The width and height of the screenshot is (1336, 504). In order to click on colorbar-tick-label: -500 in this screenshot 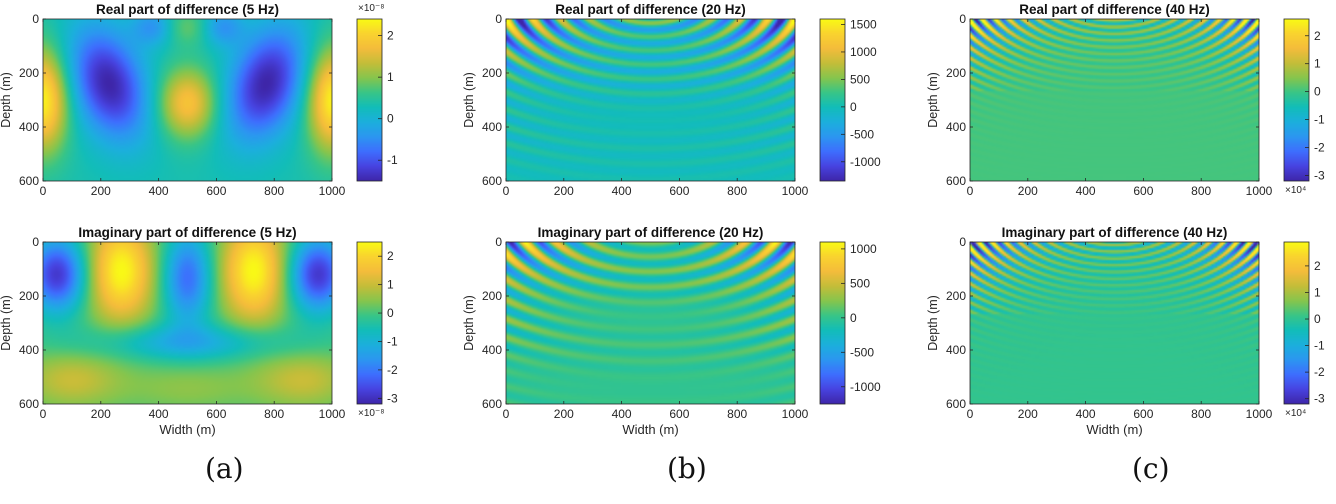, I will do `click(862, 134)`.